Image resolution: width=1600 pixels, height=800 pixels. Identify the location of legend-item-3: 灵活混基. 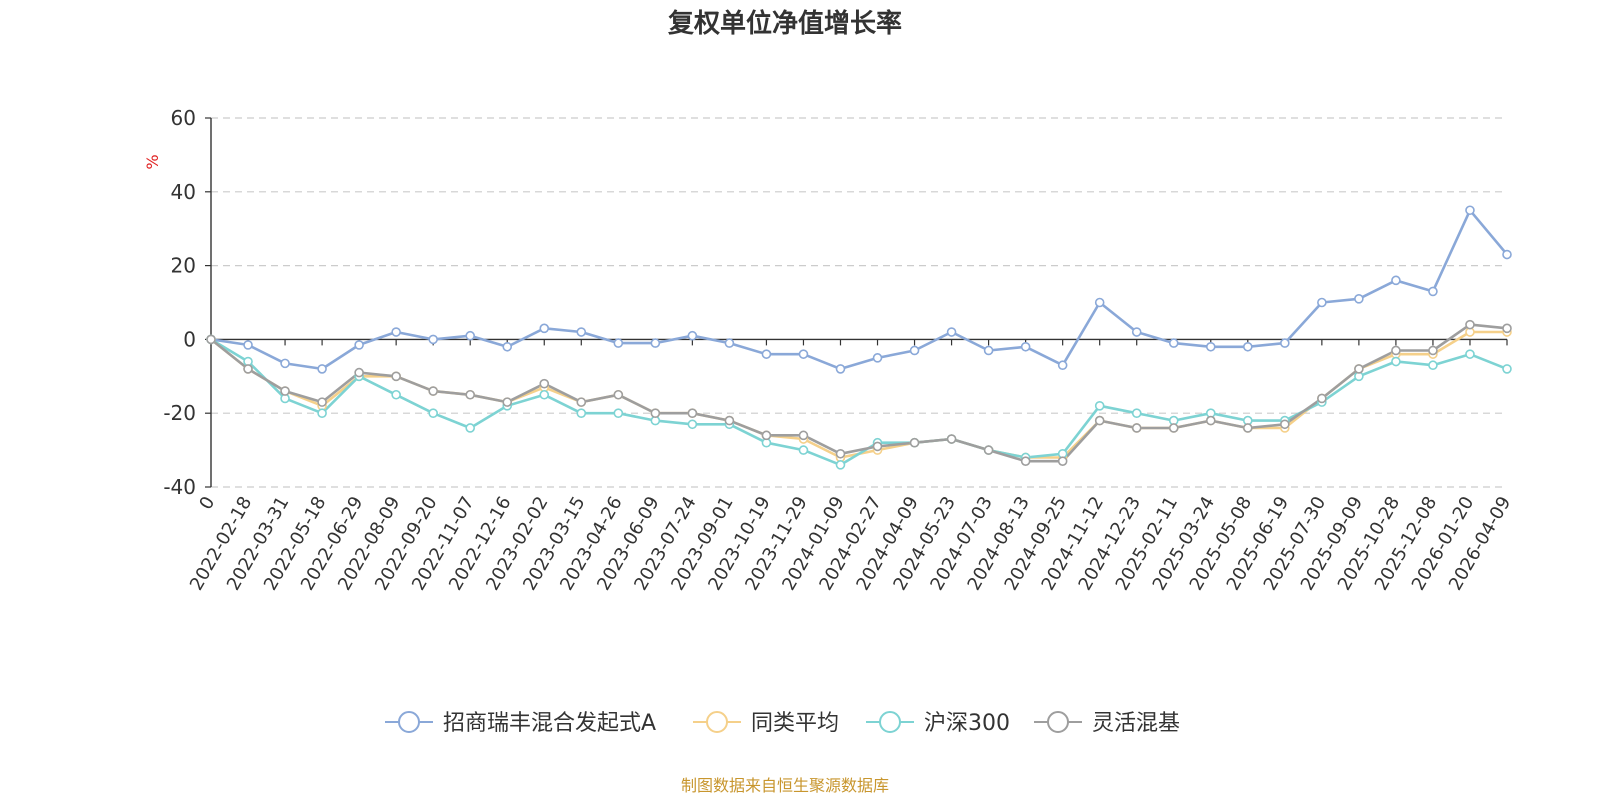
(1107, 723).